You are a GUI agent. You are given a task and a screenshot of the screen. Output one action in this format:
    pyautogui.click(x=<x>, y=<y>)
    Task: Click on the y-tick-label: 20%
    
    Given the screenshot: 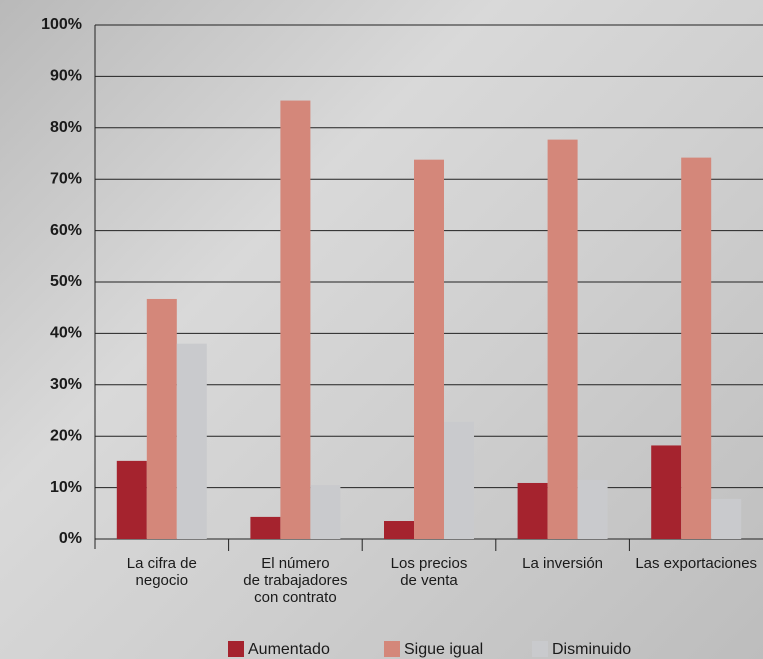 What is the action you would take?
    pyautogui.click(x=66, y=435)
    